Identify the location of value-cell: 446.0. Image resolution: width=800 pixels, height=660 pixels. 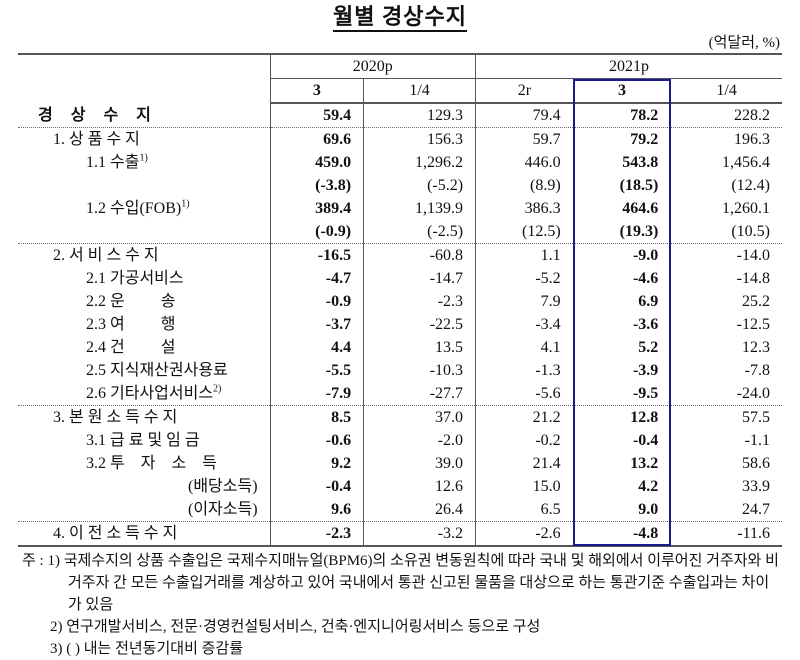
(524, 162).